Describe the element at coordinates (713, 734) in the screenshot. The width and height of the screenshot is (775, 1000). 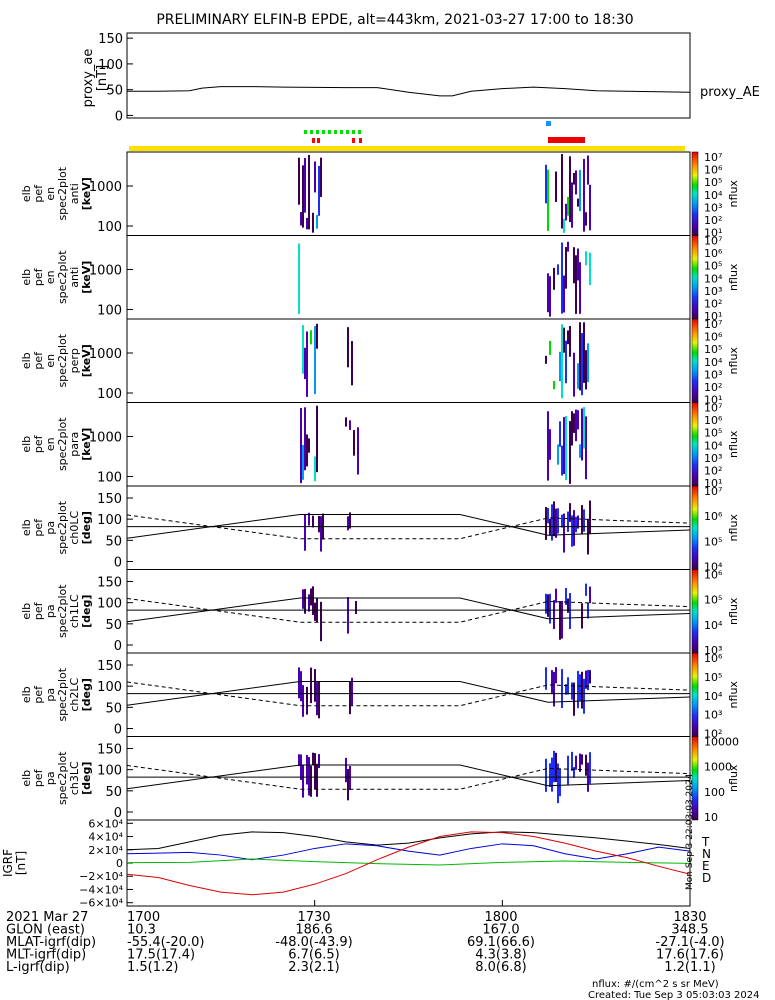
I see `colorbar-tick-label: 10²` at that location.